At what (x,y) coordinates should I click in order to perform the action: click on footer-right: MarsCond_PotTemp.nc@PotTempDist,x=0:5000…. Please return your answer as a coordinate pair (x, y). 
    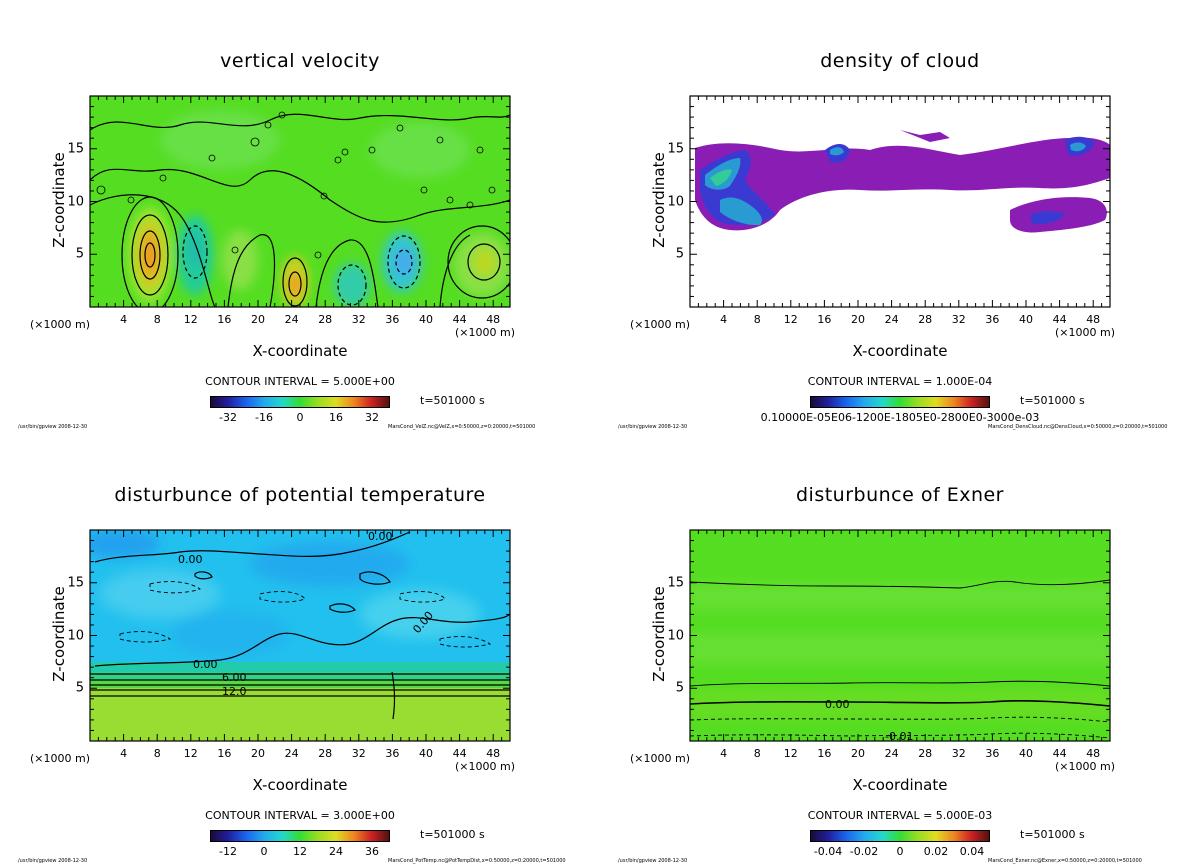
    Looking at the image, I should click on (477, 861).